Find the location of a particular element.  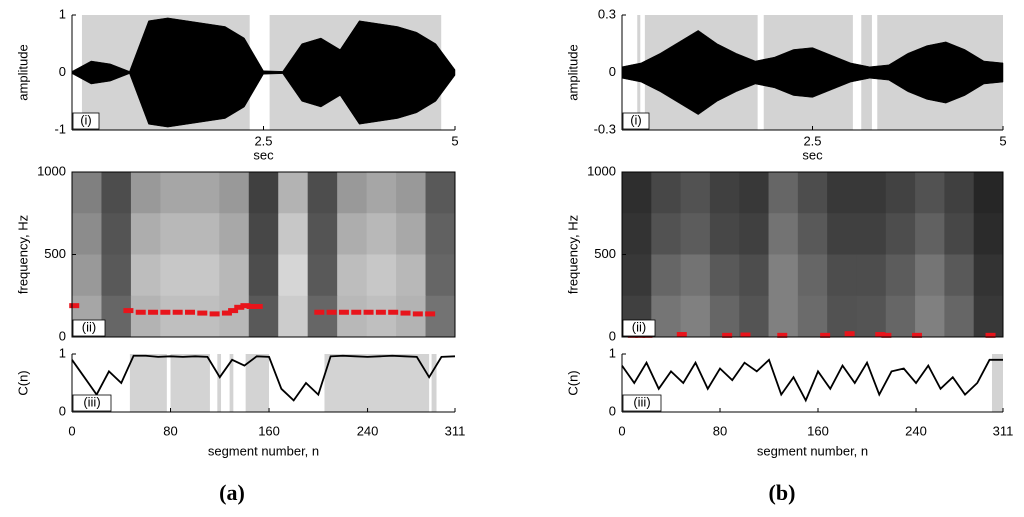

waveform is located at coordinates (263, 72).